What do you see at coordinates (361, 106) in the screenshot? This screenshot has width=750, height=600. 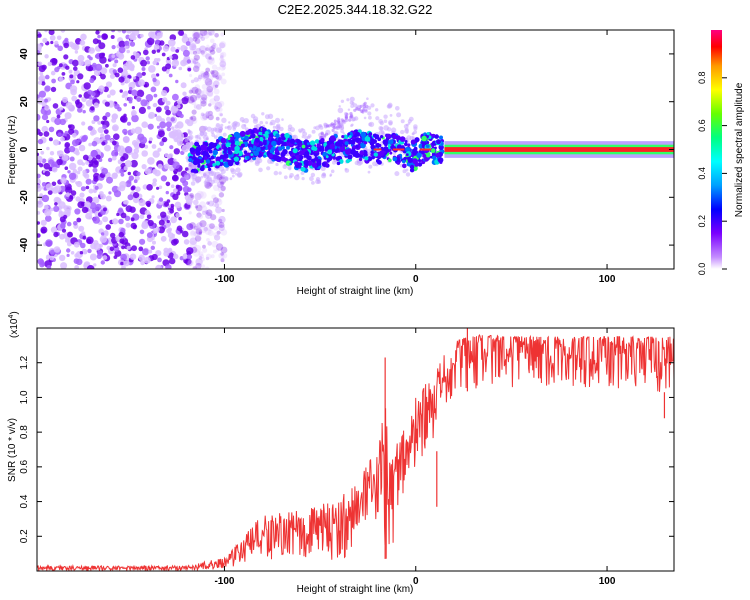 I see `streak-speck` at bounding box center [361, 106].